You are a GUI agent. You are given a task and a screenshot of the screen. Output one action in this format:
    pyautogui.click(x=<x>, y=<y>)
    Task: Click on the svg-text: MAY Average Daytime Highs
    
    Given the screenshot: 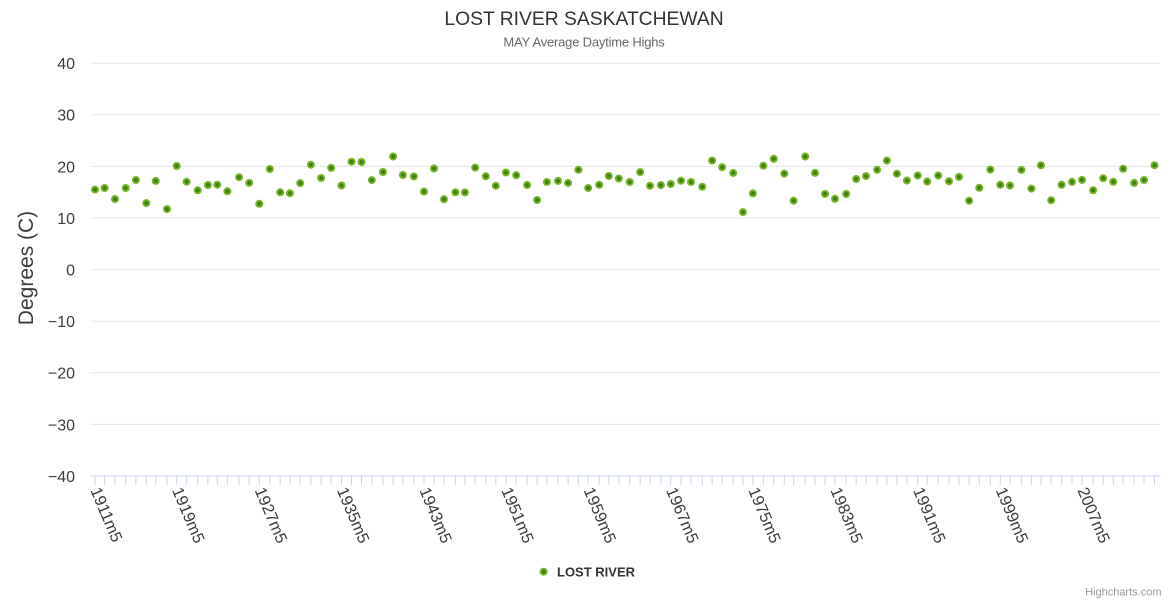 What is the action you would take?
    pyautogui.click(x=584, y=42)
    